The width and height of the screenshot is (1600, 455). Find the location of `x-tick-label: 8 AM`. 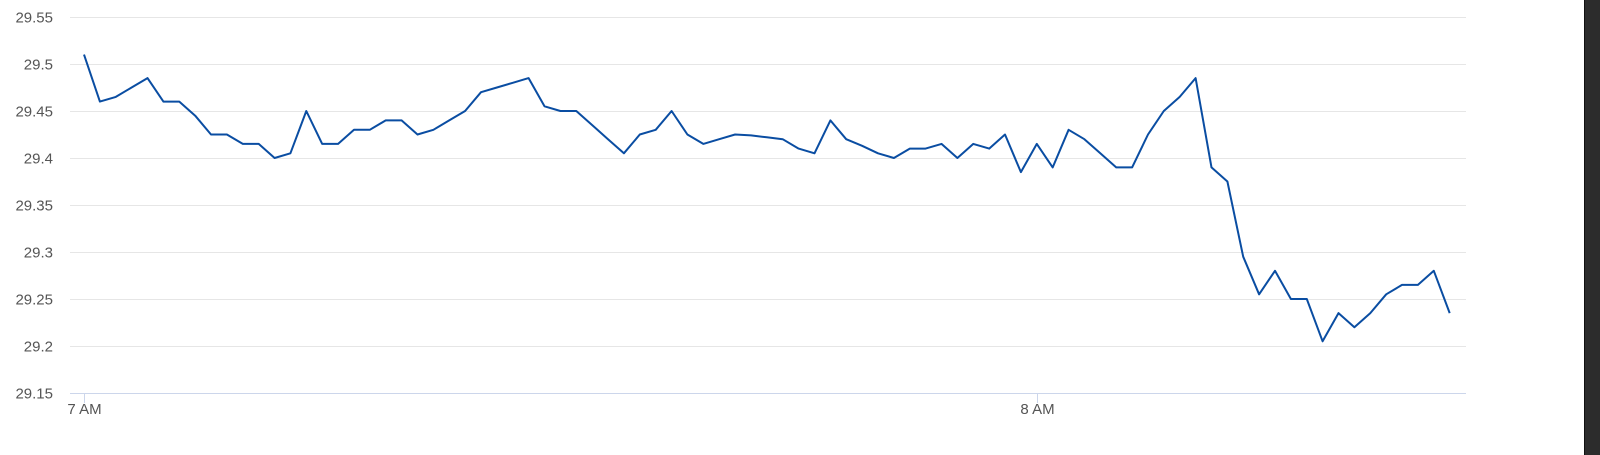

x-tick-label: 8 AM is located at coordinates (1037, 409).